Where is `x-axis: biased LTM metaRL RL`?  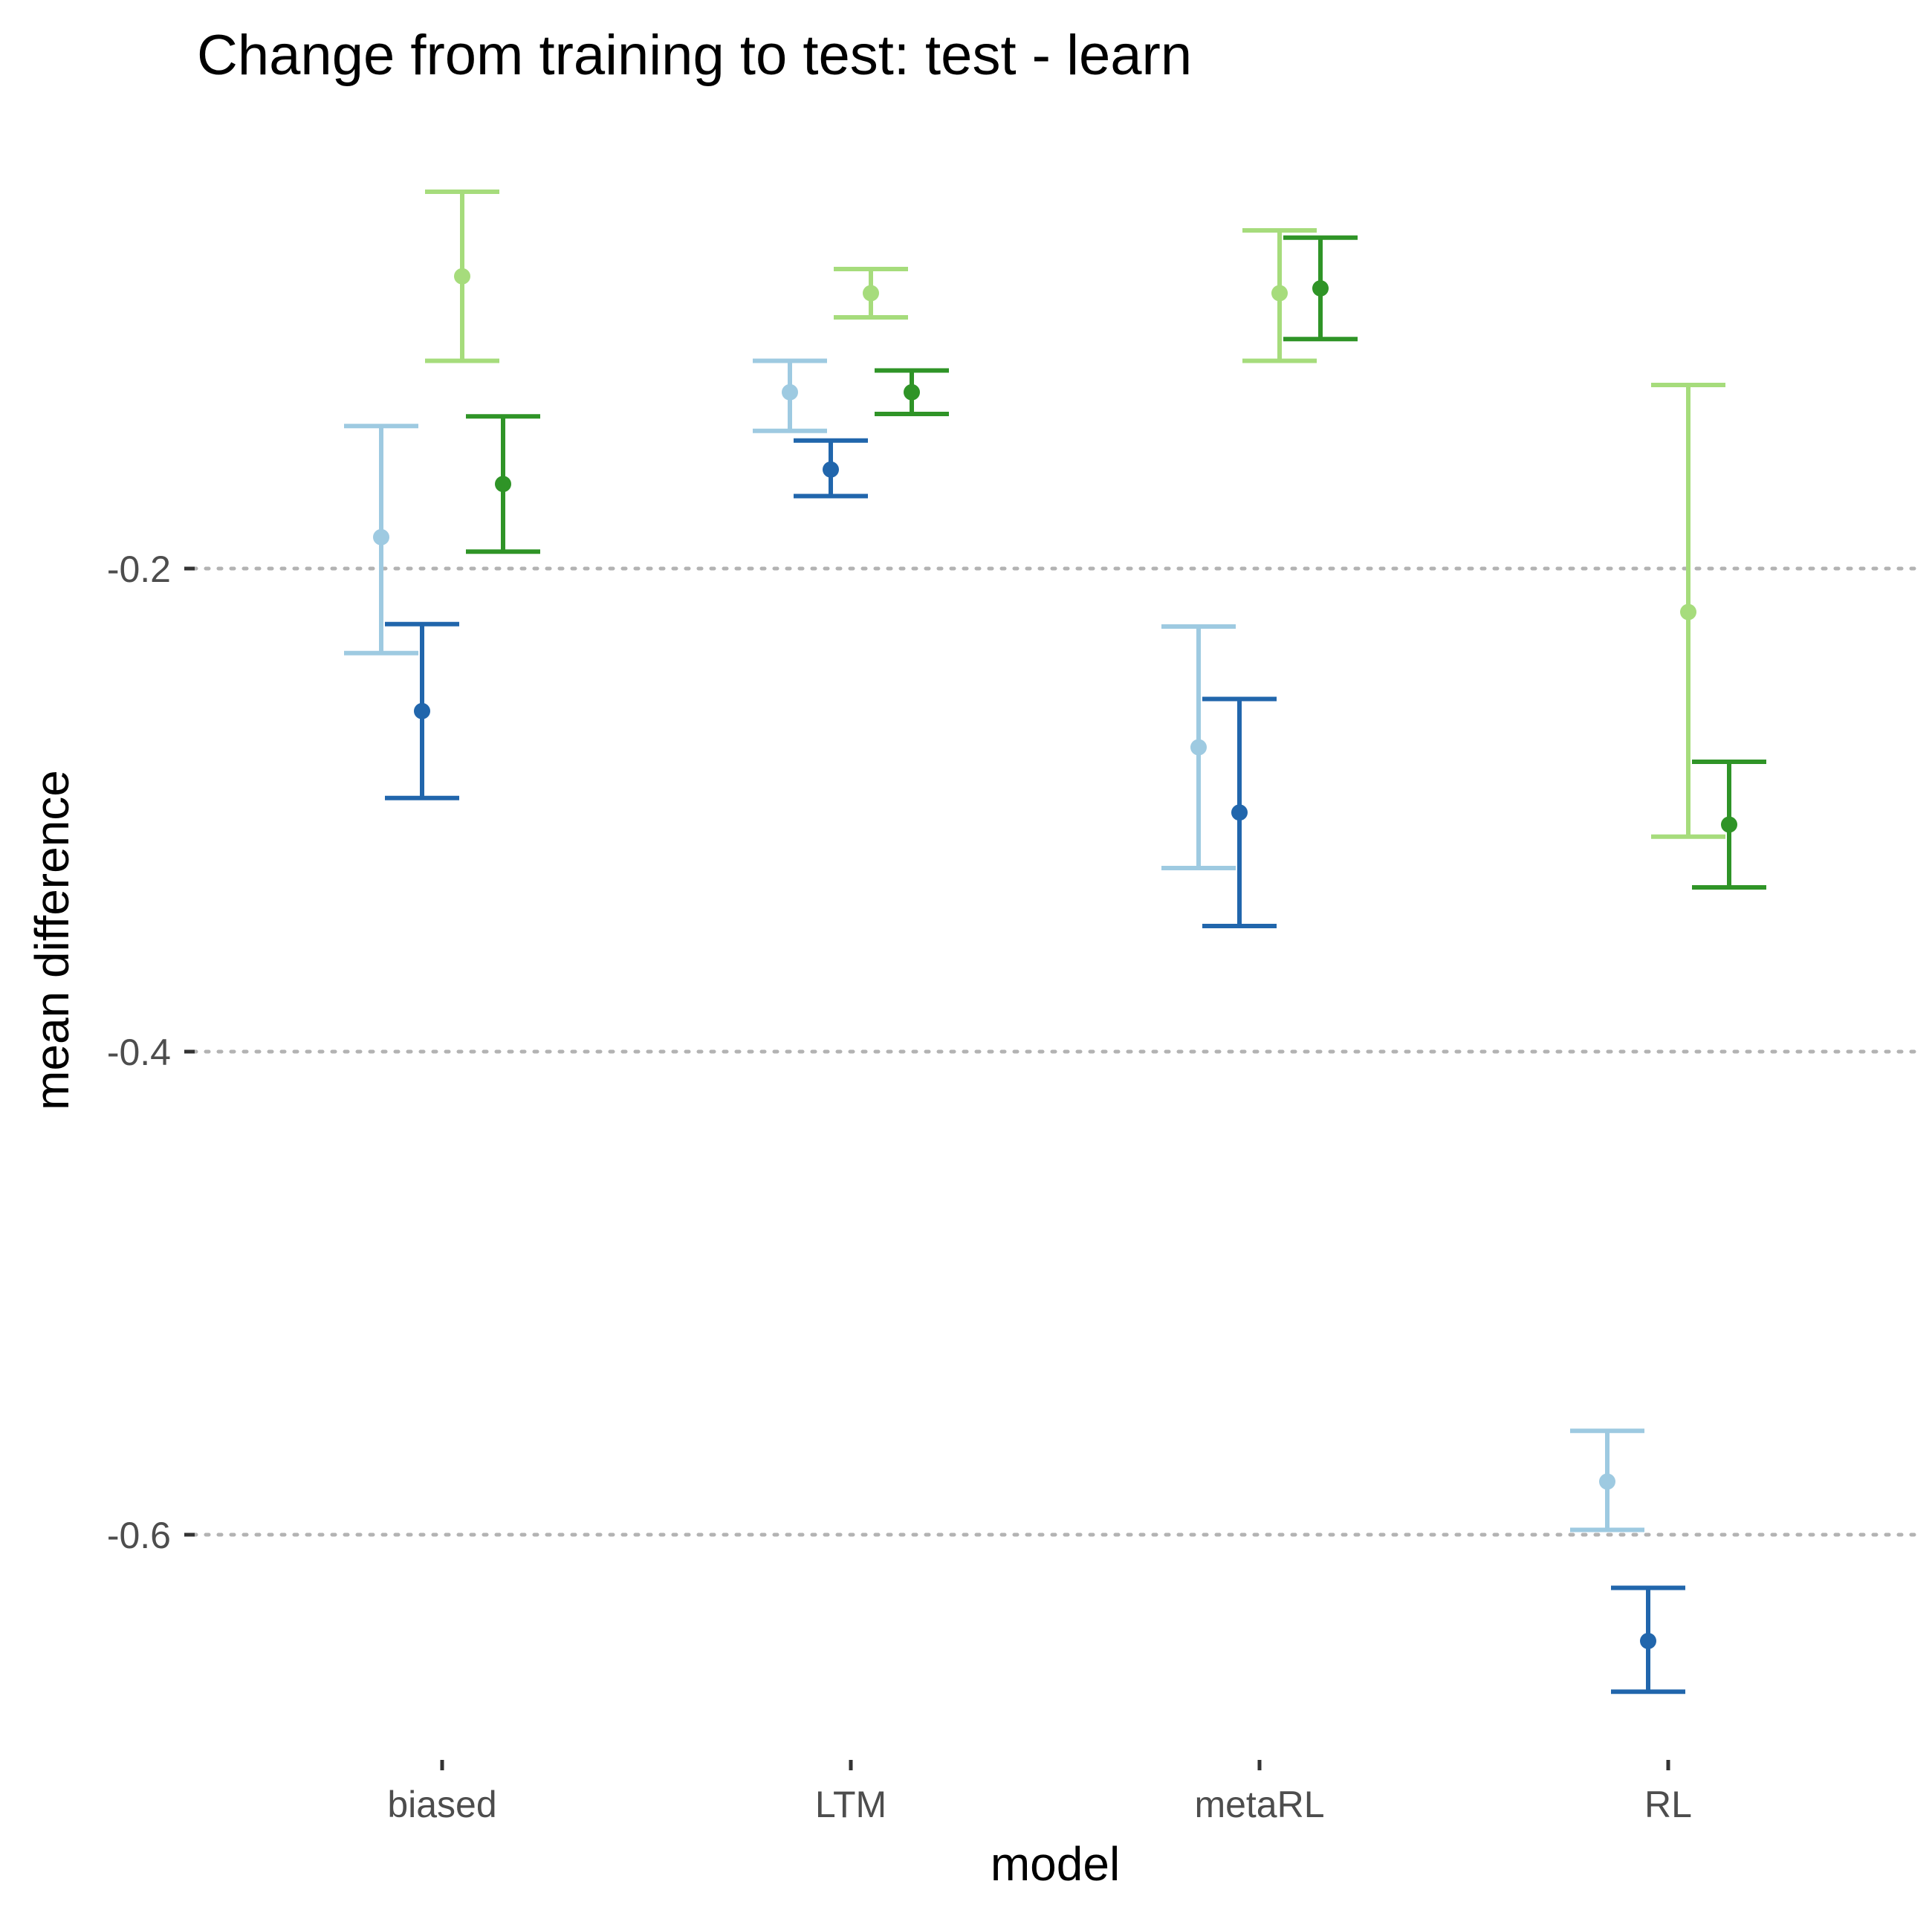
x-axis: biased LTM metaRL RL is located at coordinates (1039, 1793).